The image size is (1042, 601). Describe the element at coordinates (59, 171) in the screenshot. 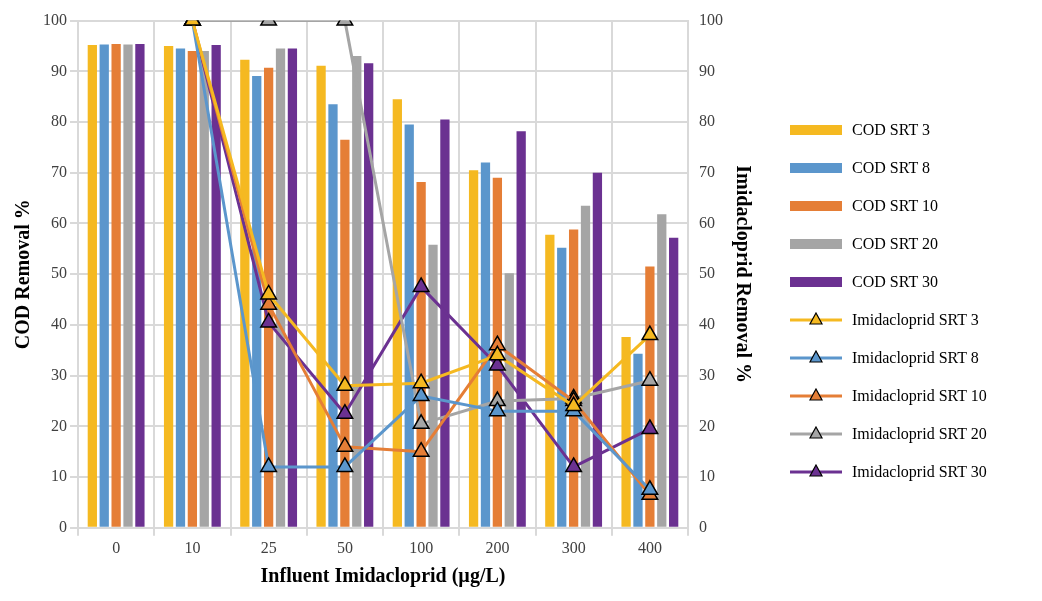

I see `y-tick-label: 70` at that location.